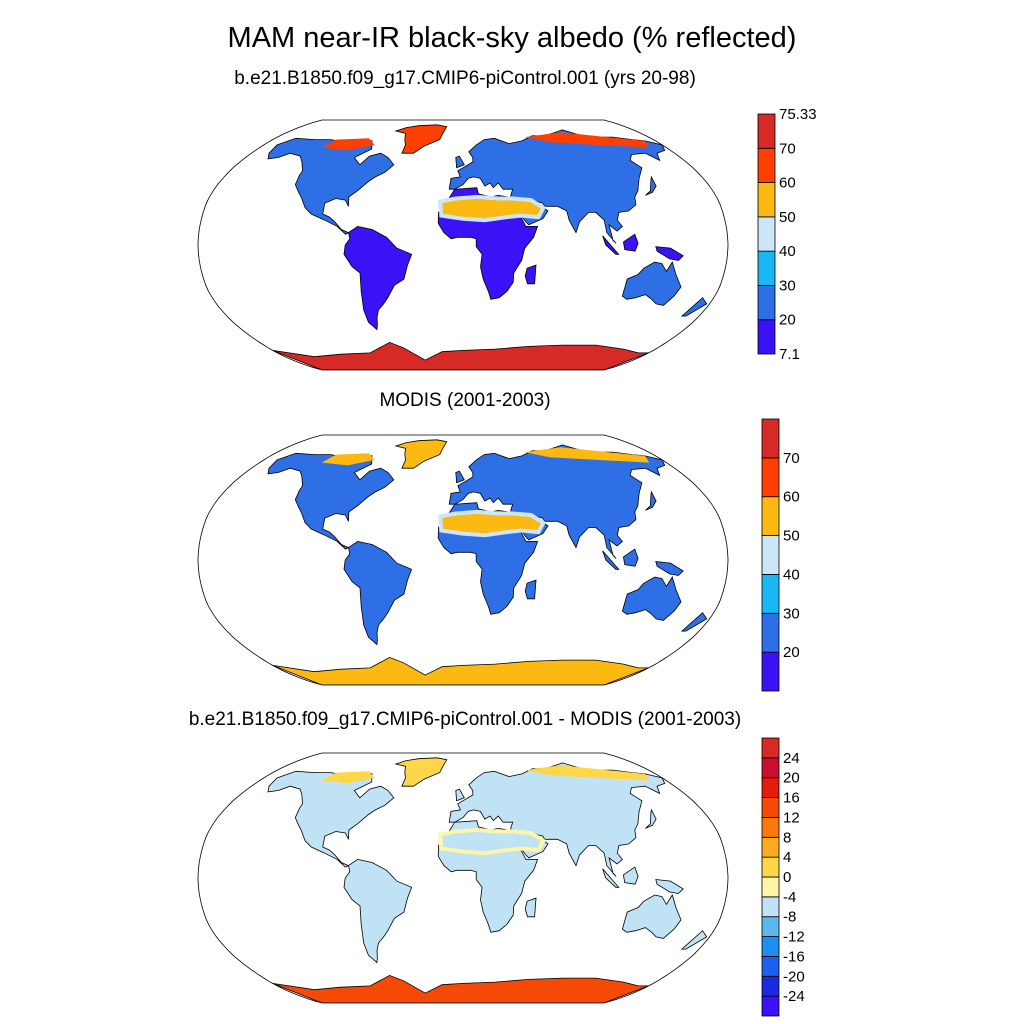 The width and height of the screenshot is (1024, 1024). What do you see at coordinates (789, 917) in the screenshot?
I see `colorbar-label: -8` at bounding box center [789, 917].